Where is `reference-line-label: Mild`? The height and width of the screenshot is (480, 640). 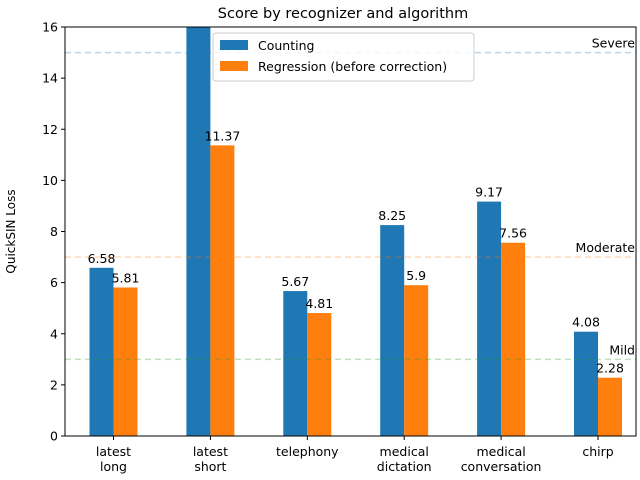
reference-line-label: Mild is located at coordinates (622, 349).